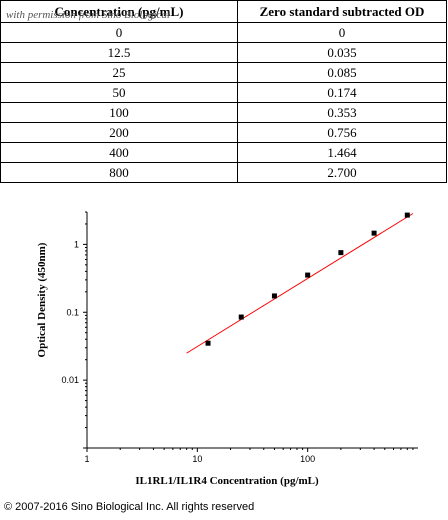 Image resolution: width=448 pixels, height=520 pixels. I want to click on table-row: 800 2.700, so click(223, 172).